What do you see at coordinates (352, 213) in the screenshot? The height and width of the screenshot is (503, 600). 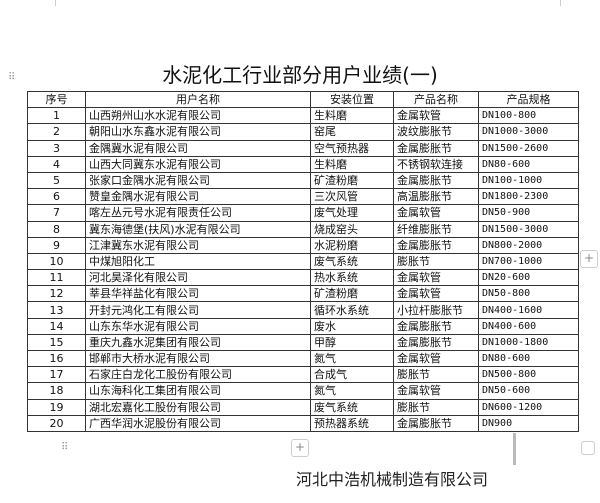 I see `cell-location: 废气处理` at bounding box center [352, 213].